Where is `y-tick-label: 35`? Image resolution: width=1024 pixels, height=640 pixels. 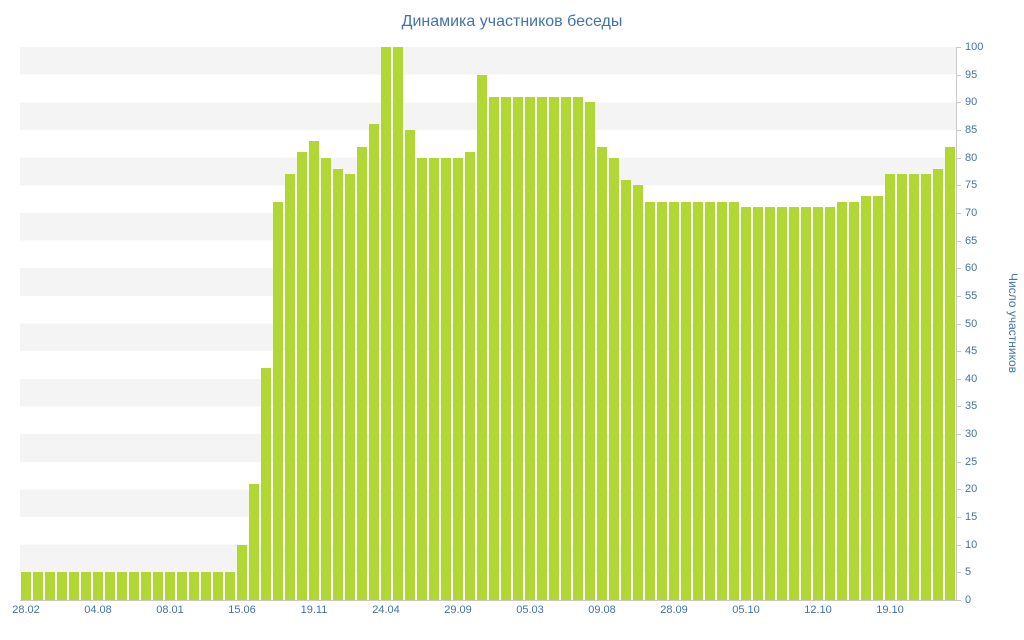
y-tick-label: 35 is located at coordinates (971, 406).